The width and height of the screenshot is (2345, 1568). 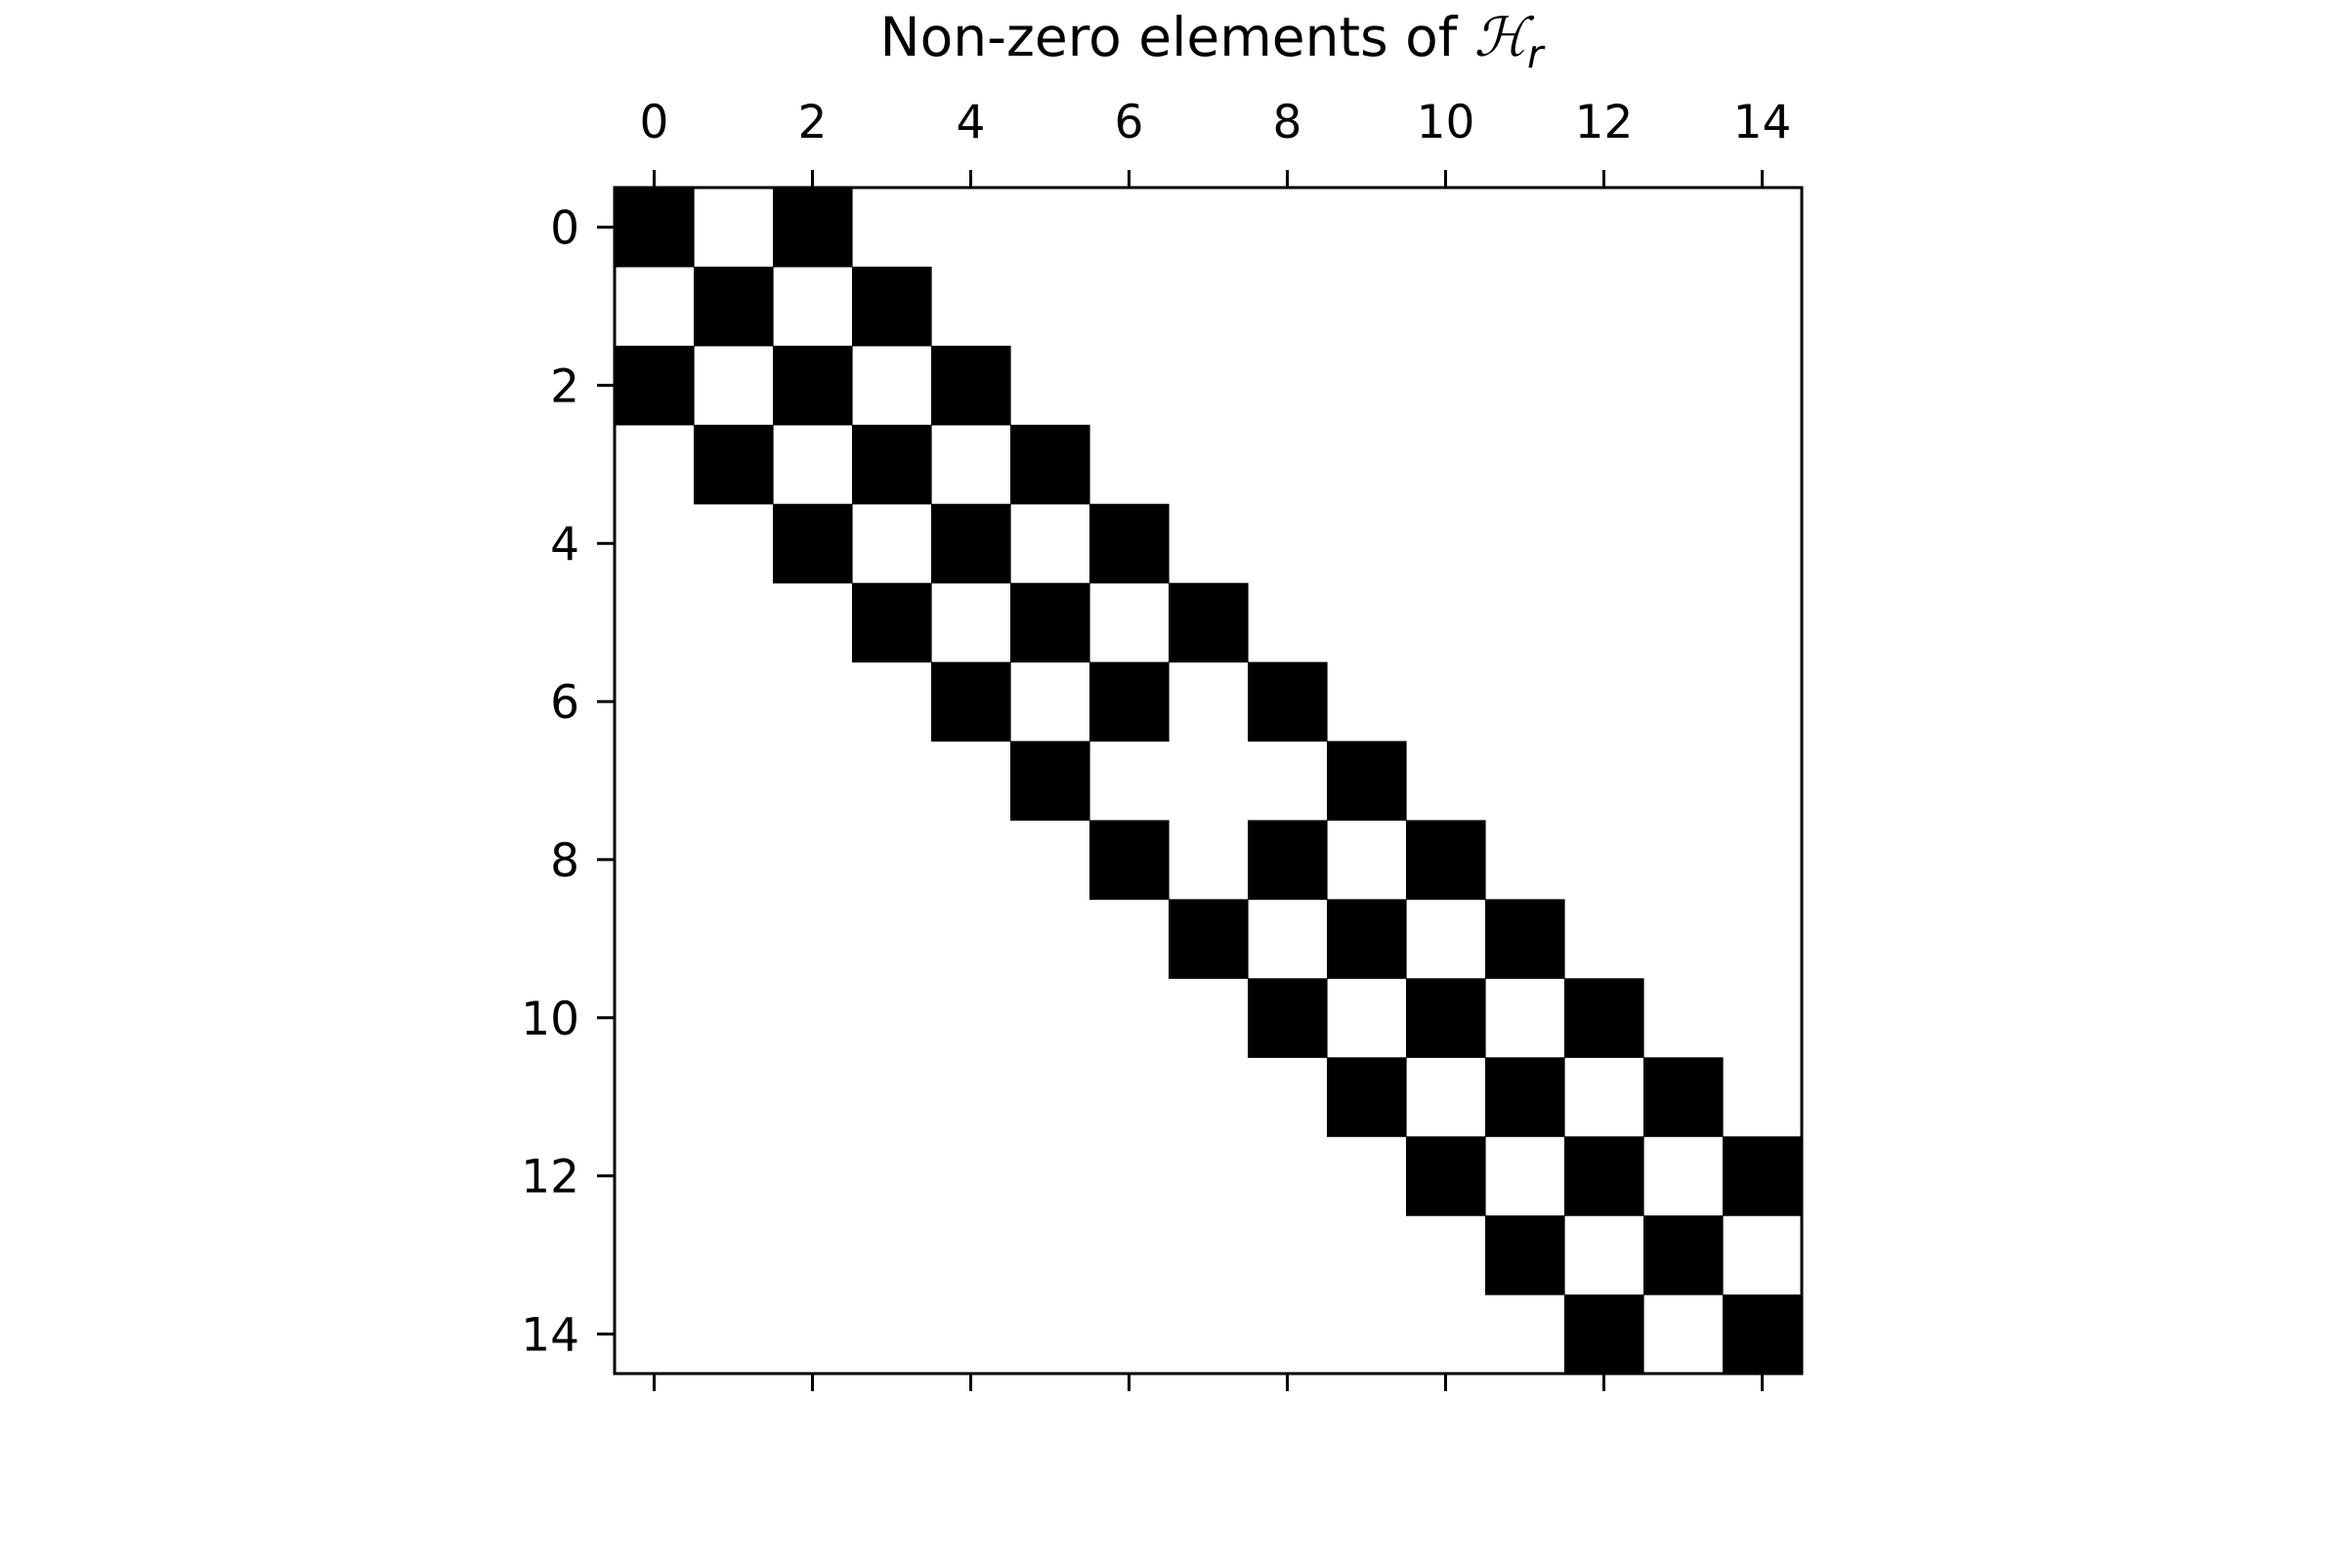 I want to click on y-tick-label: 4, so click(x=564, y=545).